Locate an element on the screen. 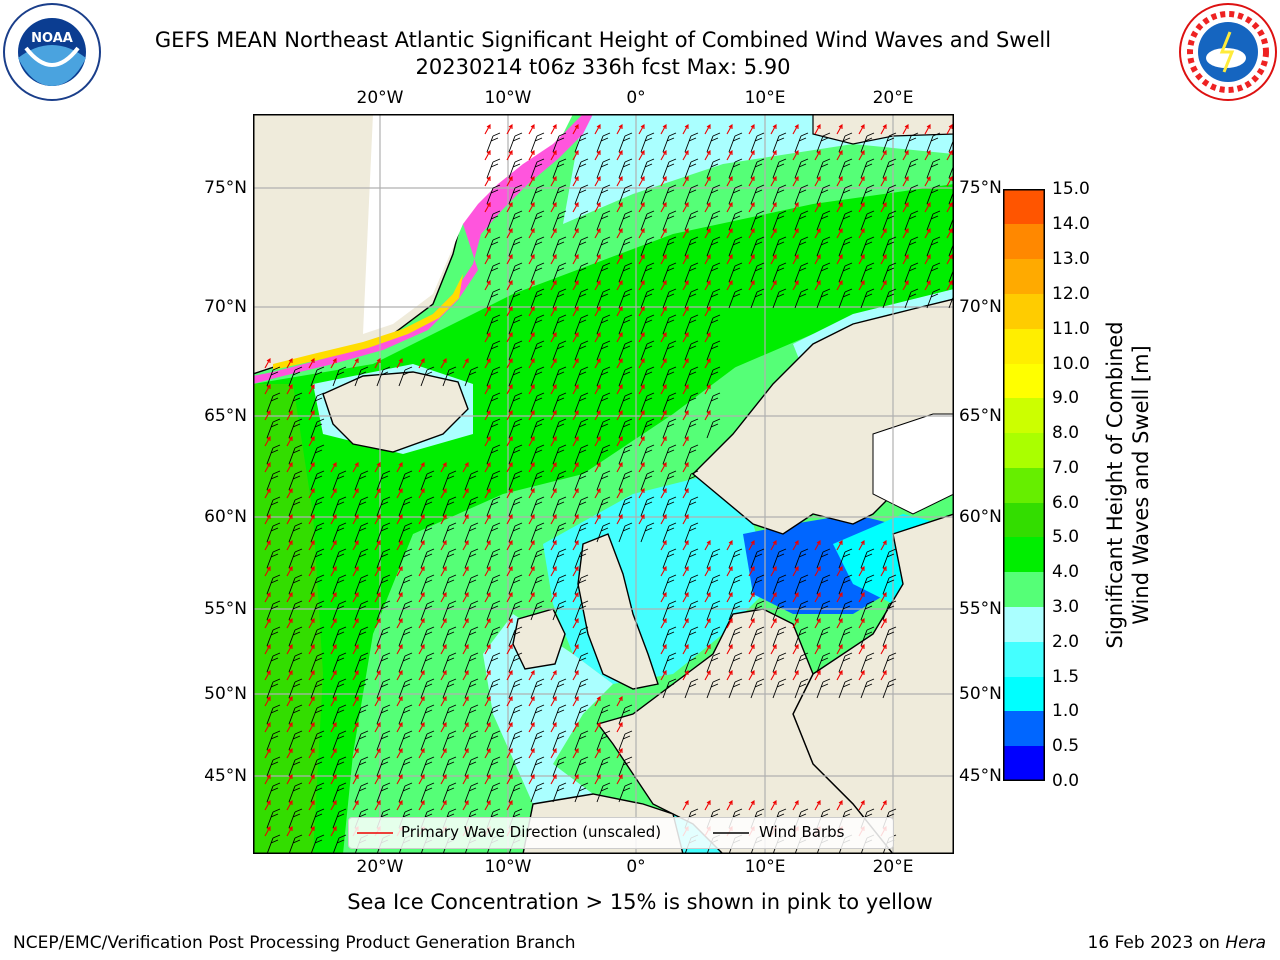 The image size is (1280, 960). colorbar-tick-label: 1.5 is located at coordinates (1066, 677).